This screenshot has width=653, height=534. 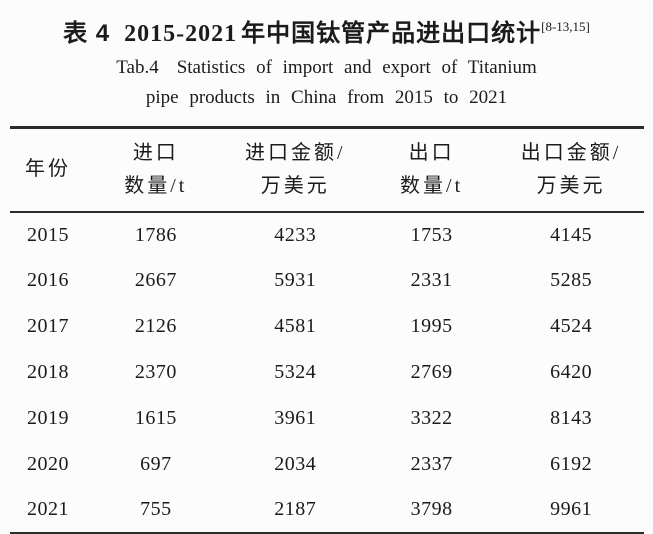 I want to click on header-label-line1: 进口金额/, so click(x=295, y=152).